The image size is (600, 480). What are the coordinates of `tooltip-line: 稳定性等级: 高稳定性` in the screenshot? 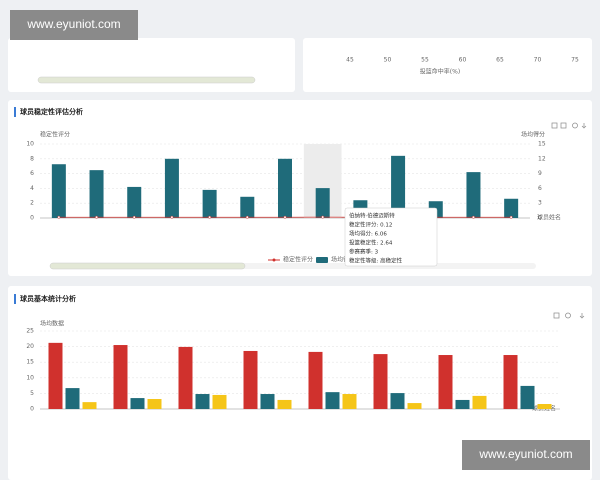 It's located at (376, 261).